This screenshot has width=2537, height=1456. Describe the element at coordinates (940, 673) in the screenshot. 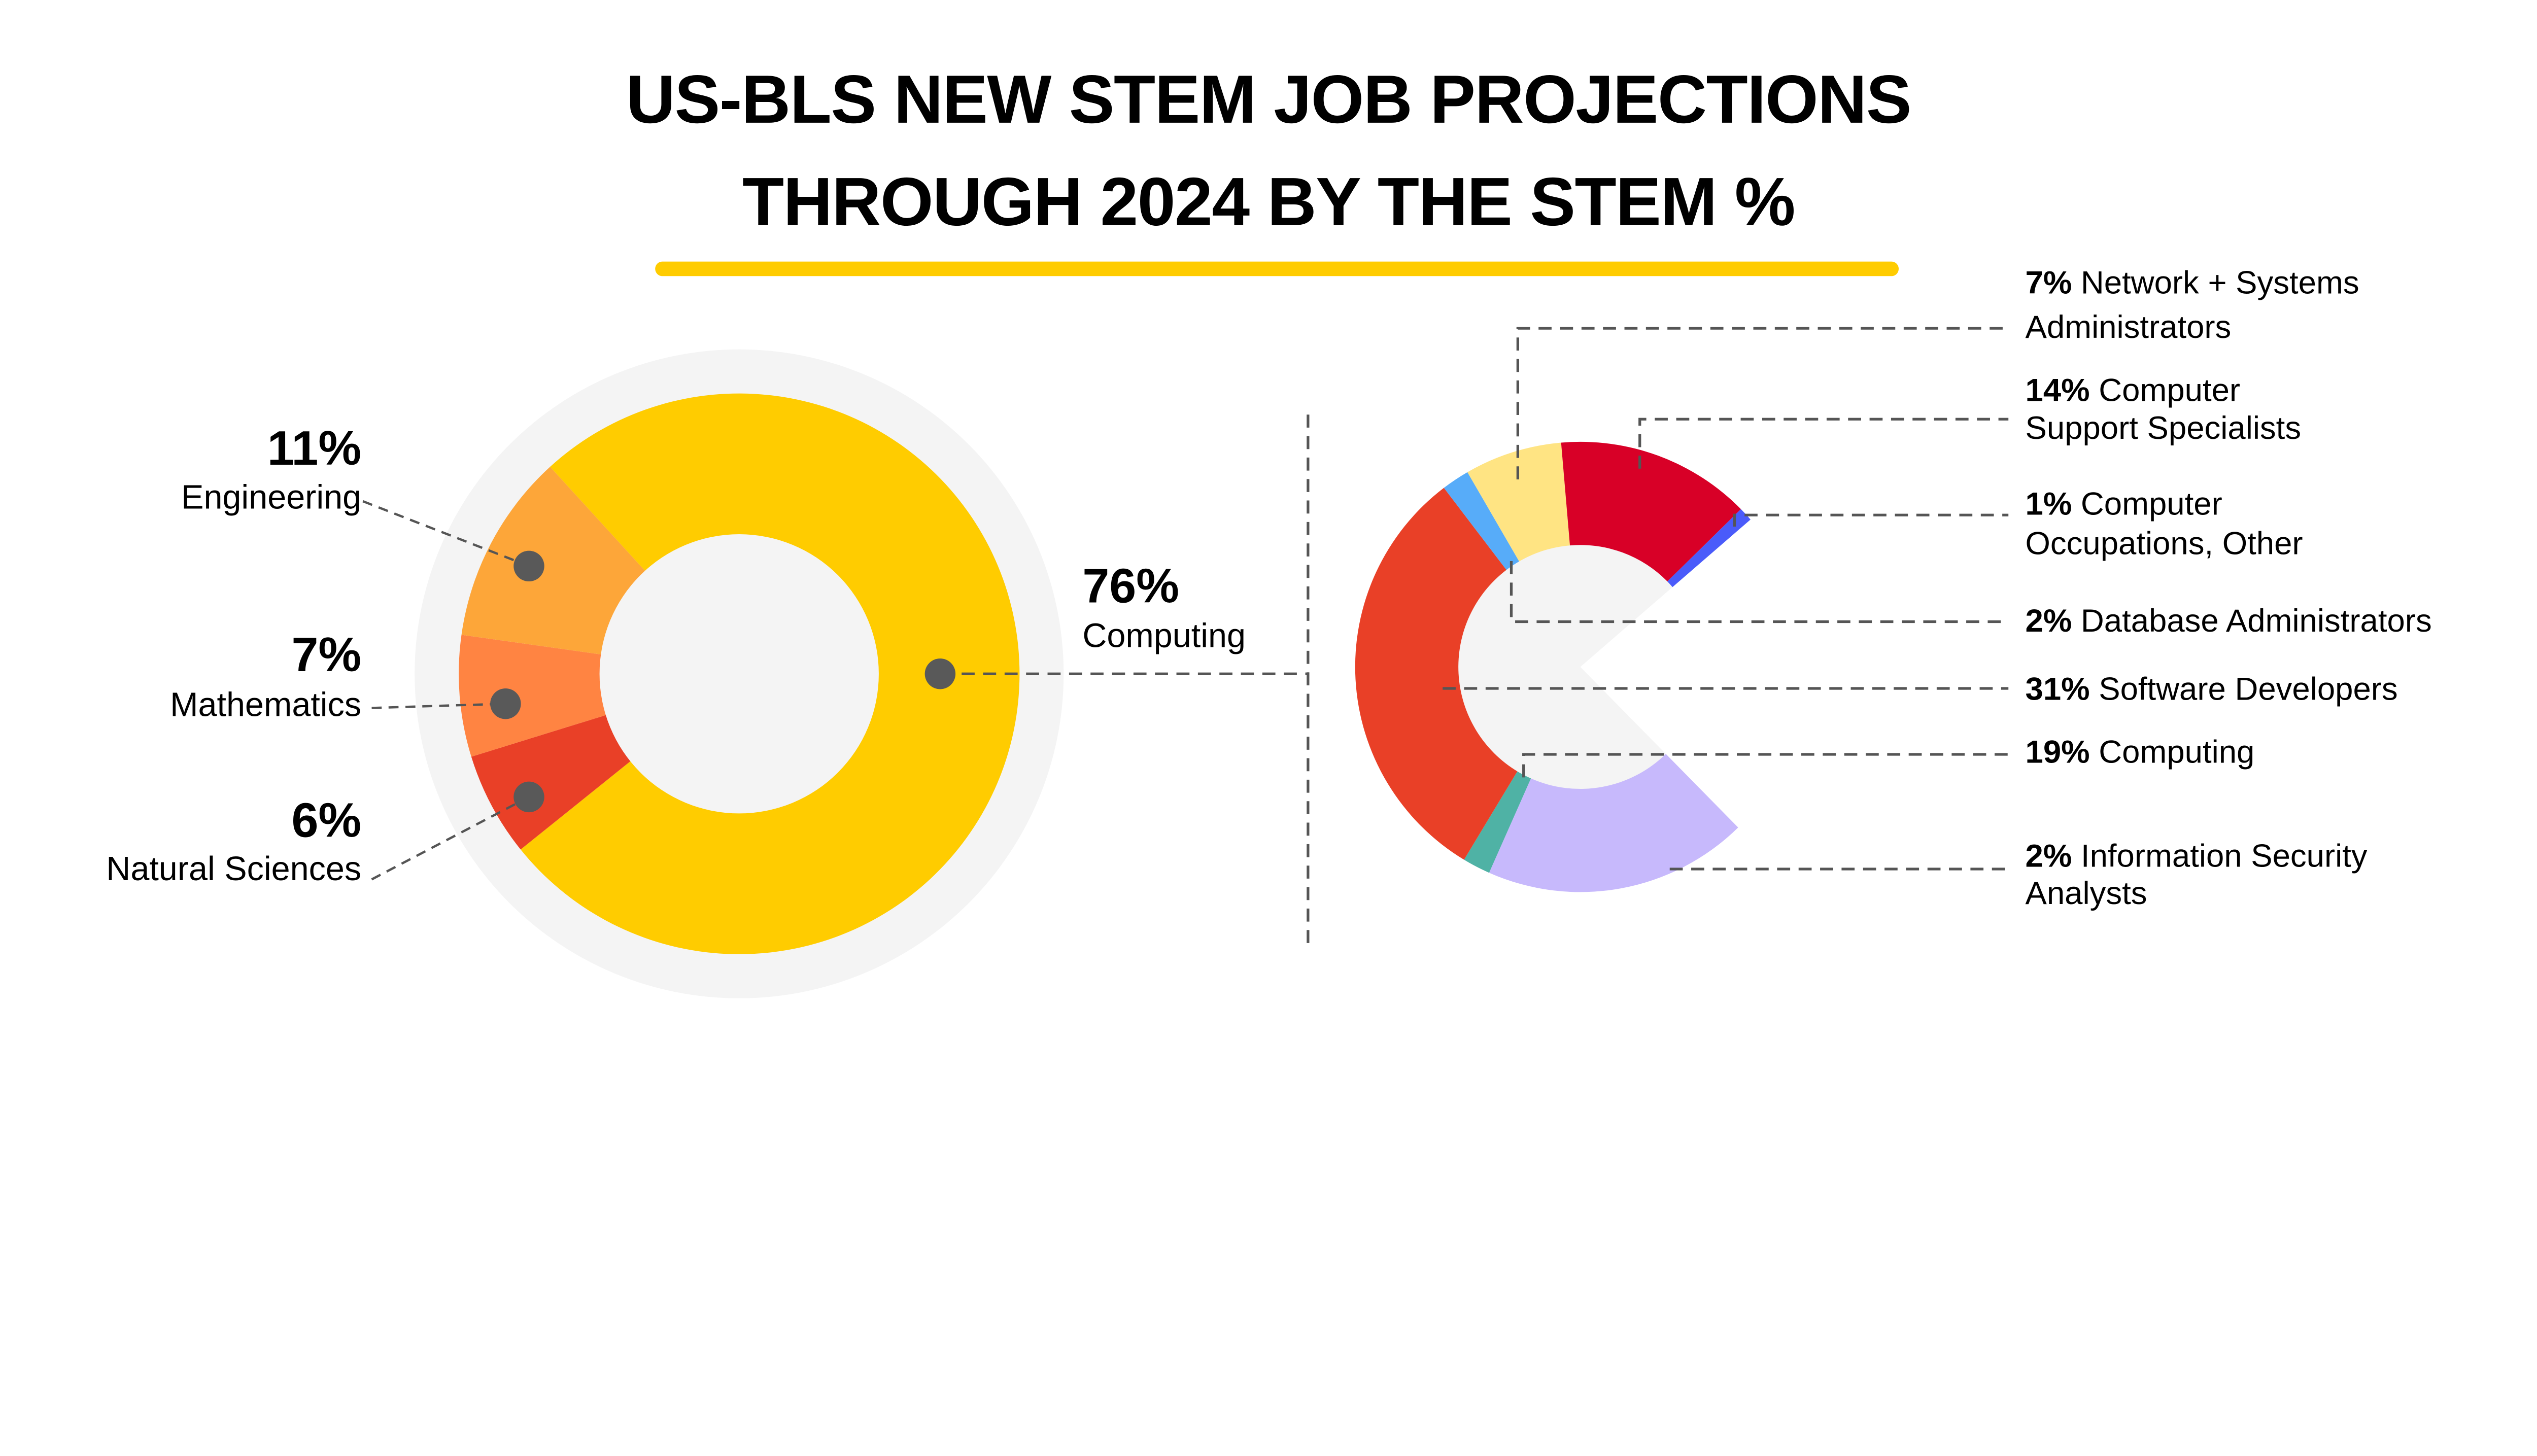

I see `marker-computing` at that location.